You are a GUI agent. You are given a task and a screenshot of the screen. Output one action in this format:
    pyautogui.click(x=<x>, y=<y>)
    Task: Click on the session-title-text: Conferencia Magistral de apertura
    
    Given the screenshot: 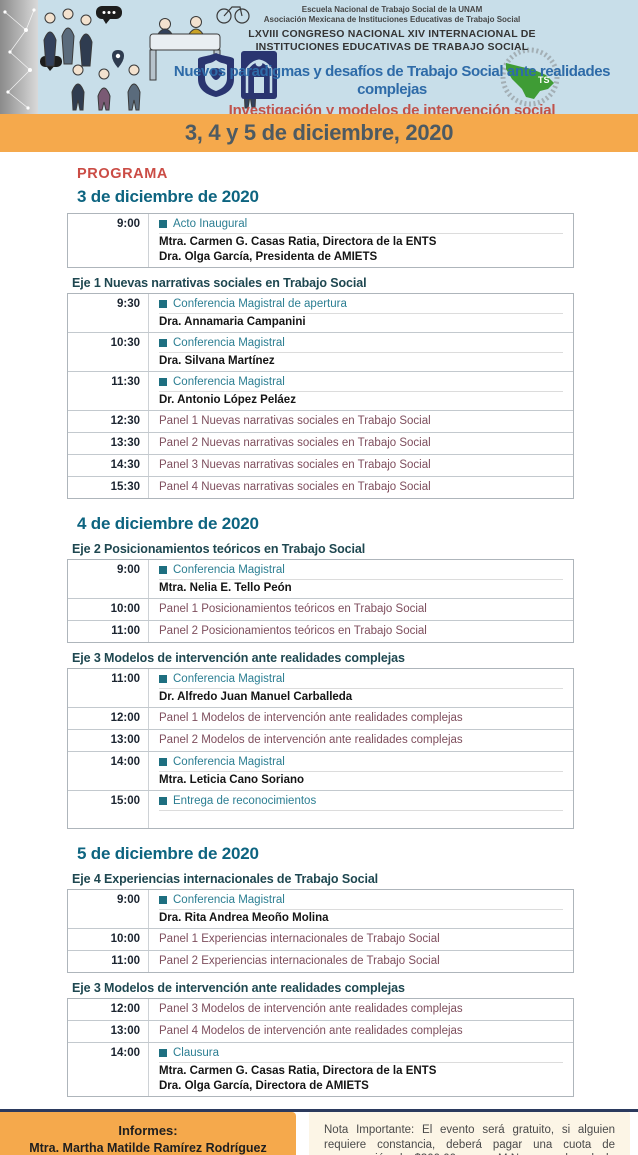 What is the action you would take?
    pyautogui.click(x=260, y=304)
    